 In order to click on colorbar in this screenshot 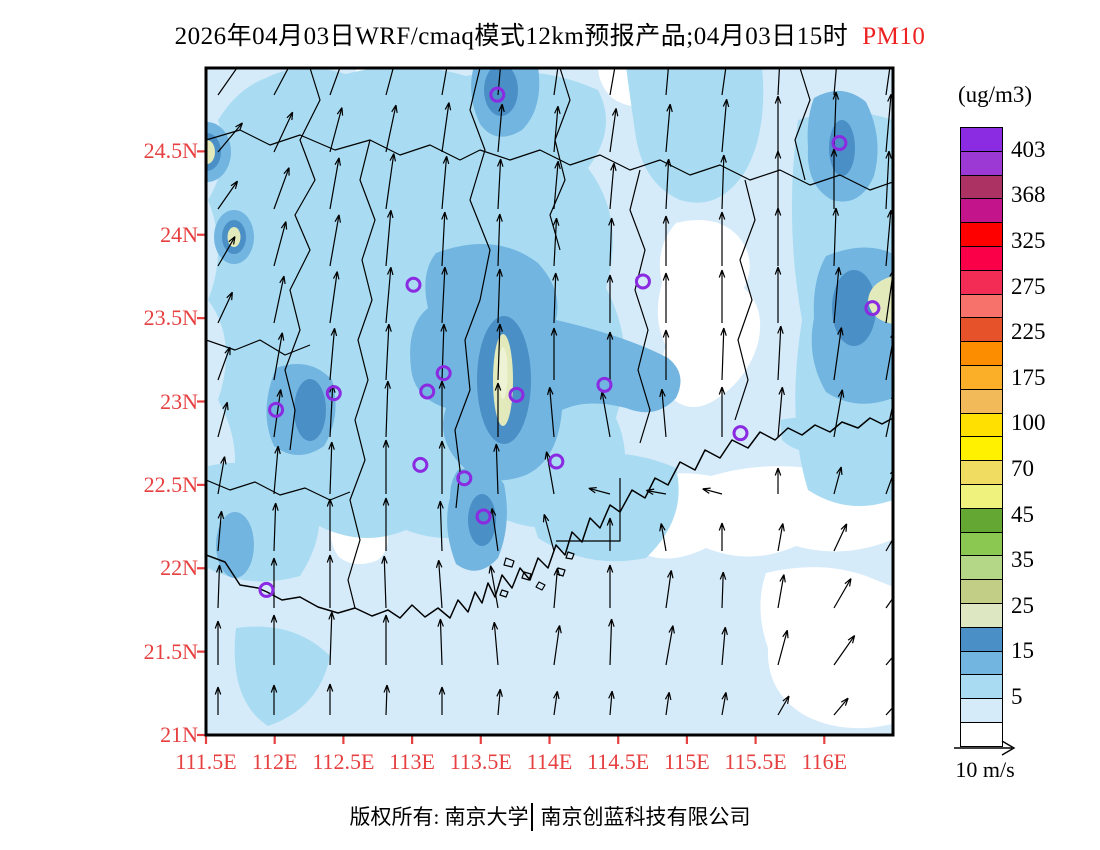, I will do `click(981, 437)`.